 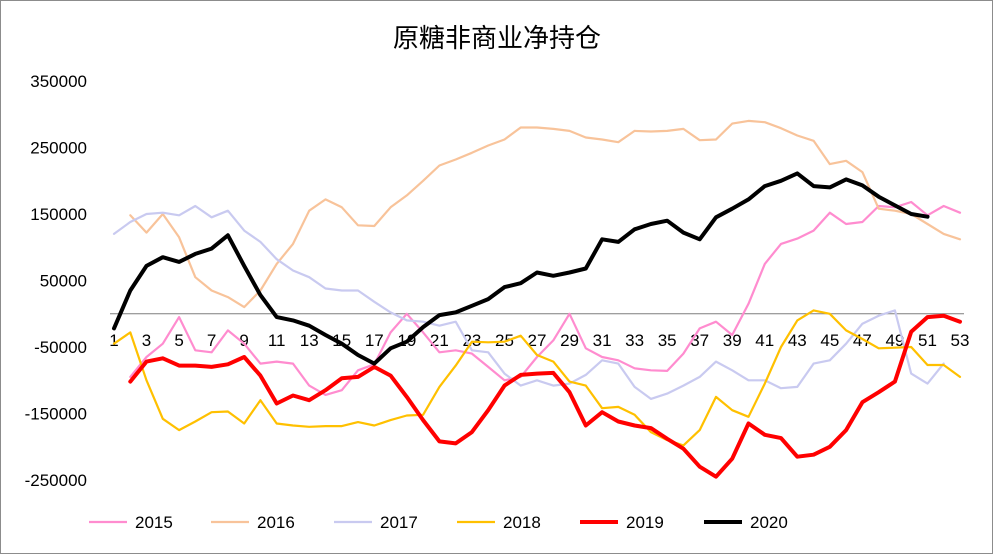 I want to click on x-tick-label: 9, so click(x=243, y=340).